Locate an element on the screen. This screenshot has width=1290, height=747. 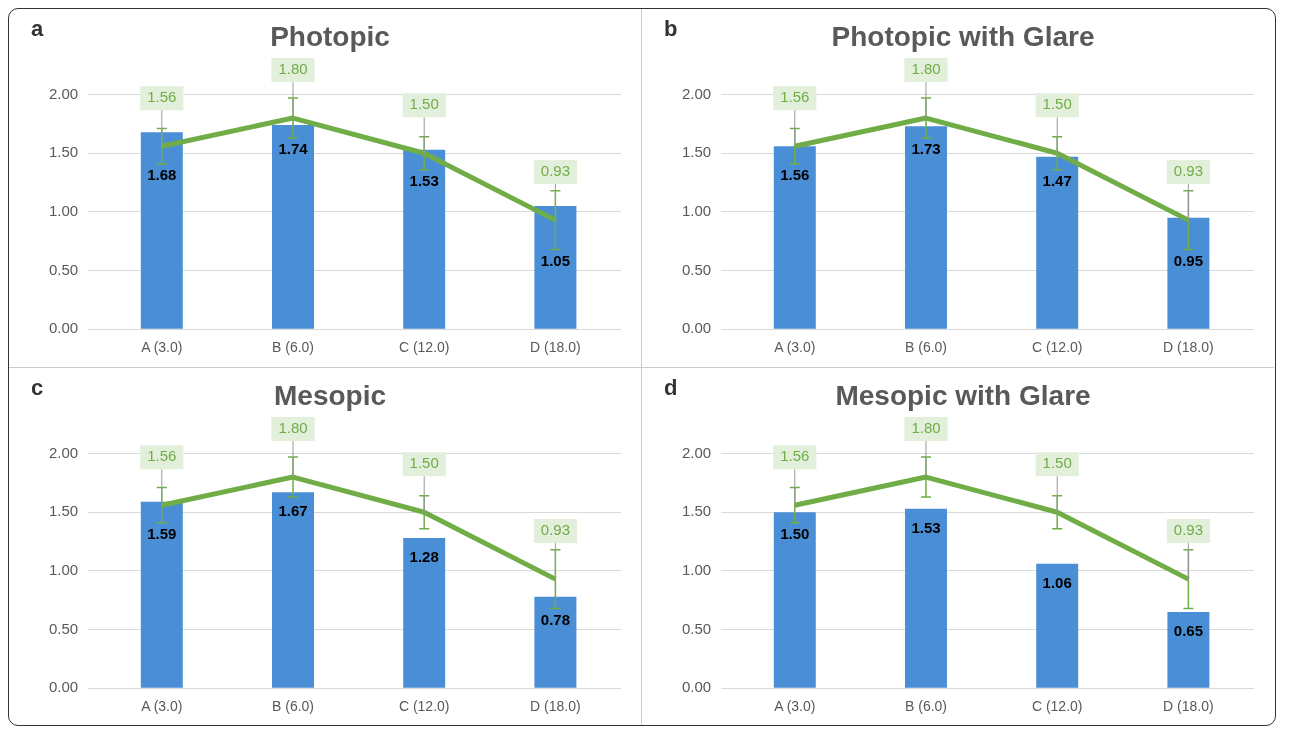
chart-title: Mesopic is located at coordinates (330, 395).